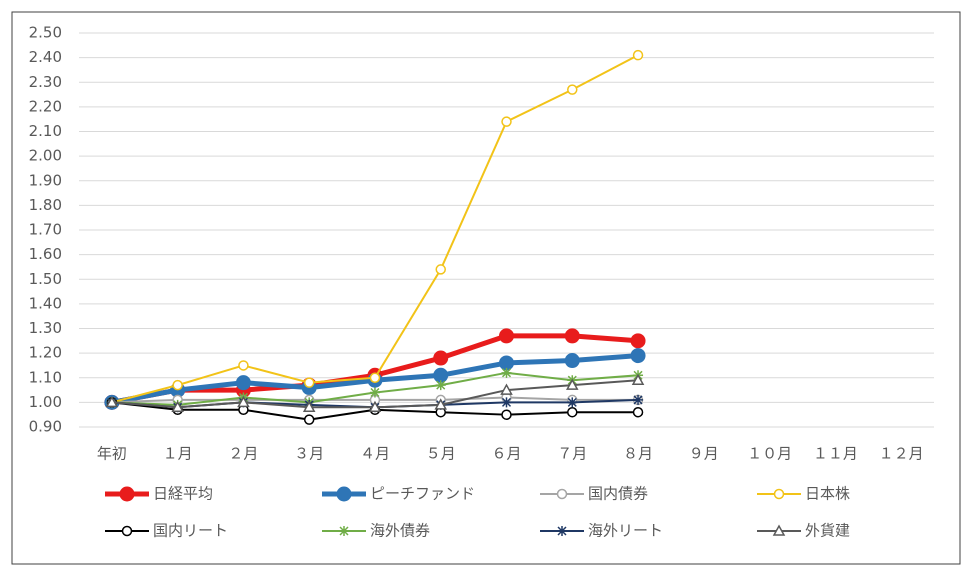  What do you see at coordinates (45, 106) in the screenshot?
I see `y-tick-label: 2.20` at bounding box center [45, 106].